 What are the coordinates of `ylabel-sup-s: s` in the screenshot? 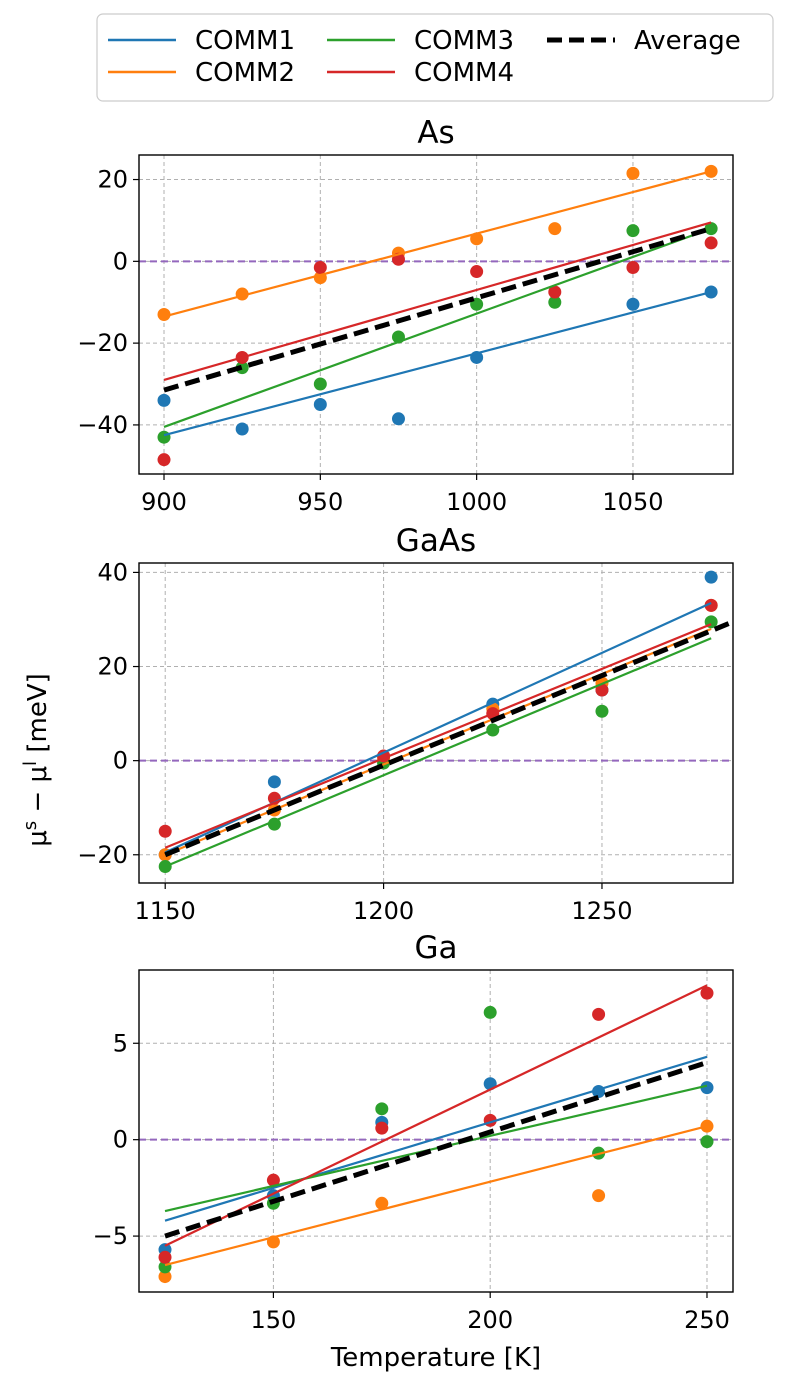 It's located at (30, 825).